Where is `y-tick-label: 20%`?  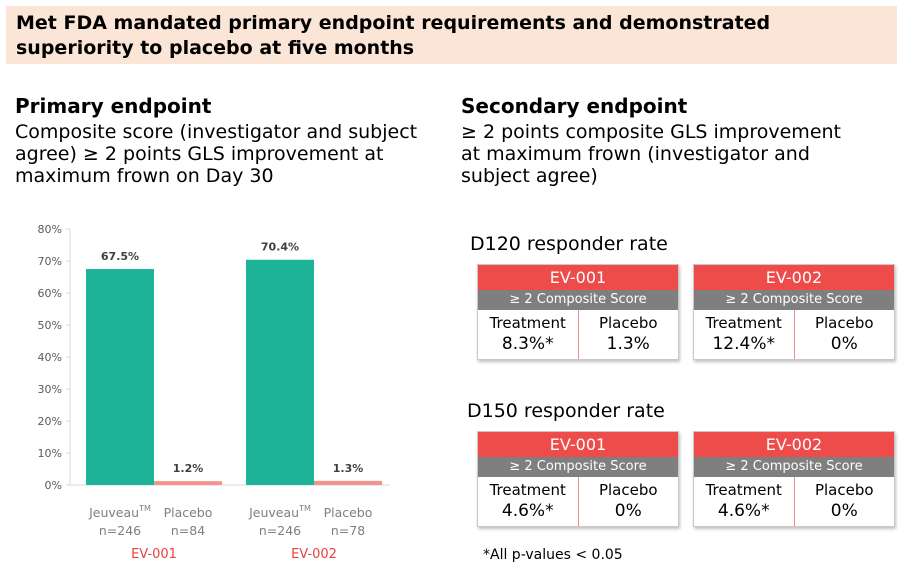
y-tick-label: 20% is located at coordinates (50, 421).